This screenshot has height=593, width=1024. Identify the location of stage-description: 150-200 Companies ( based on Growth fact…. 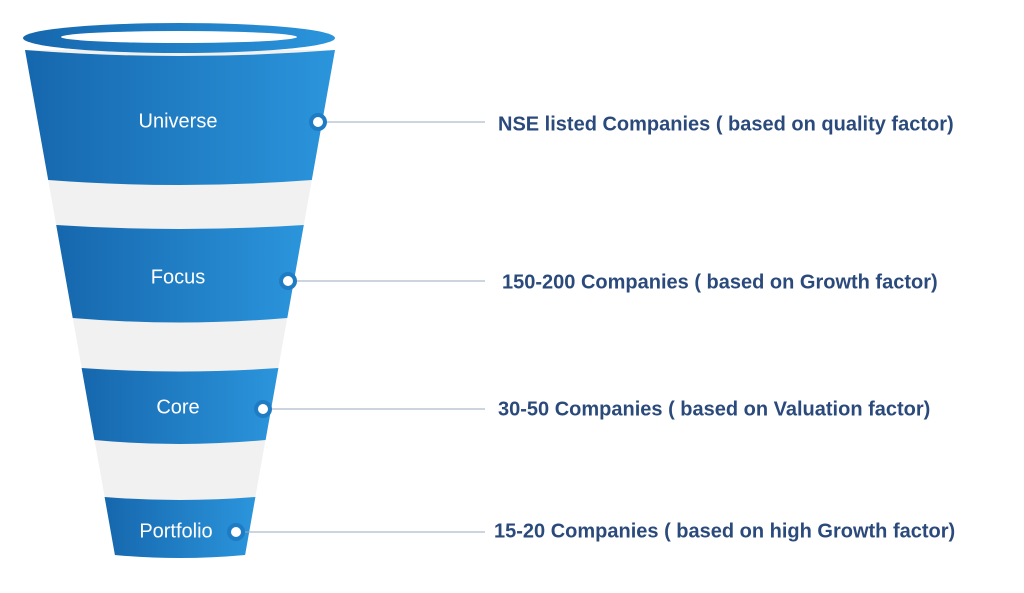
(720, 282).